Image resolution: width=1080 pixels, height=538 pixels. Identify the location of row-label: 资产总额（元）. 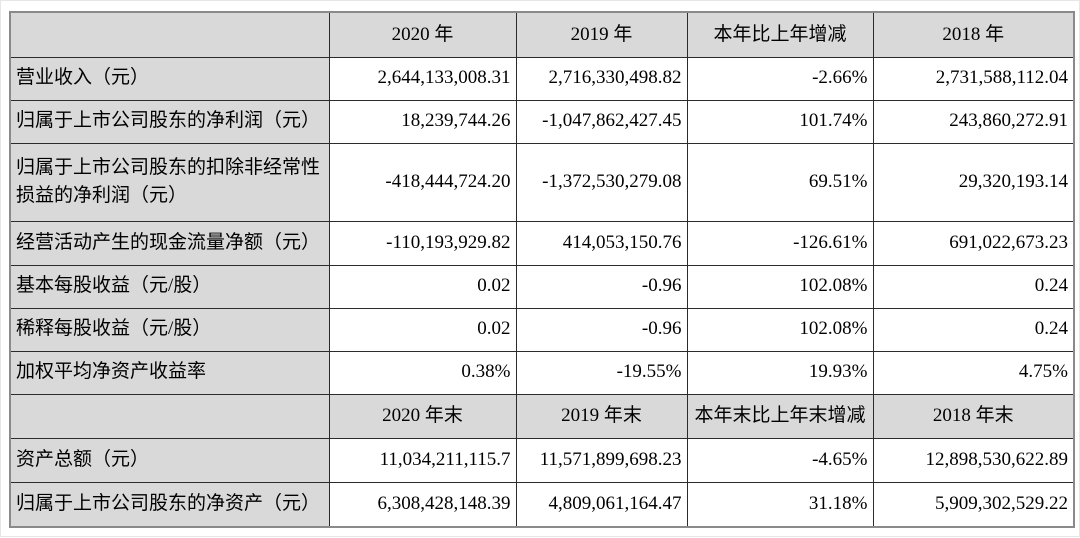
(169, 460).